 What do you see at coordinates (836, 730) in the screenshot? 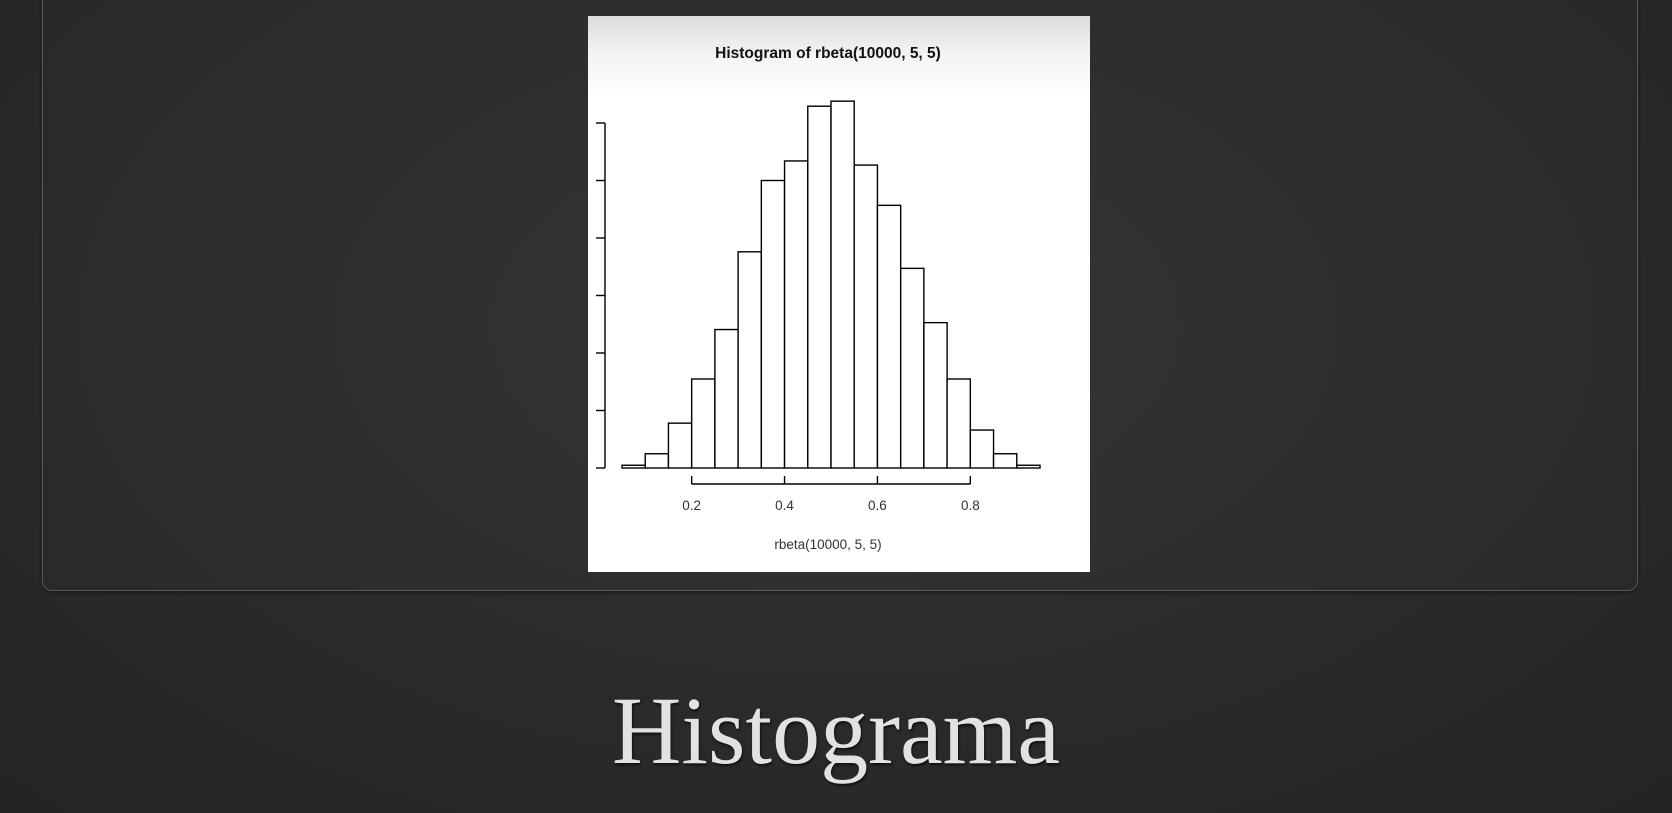
I see `slide-title: Histograma` at bounding box center [836, 730].